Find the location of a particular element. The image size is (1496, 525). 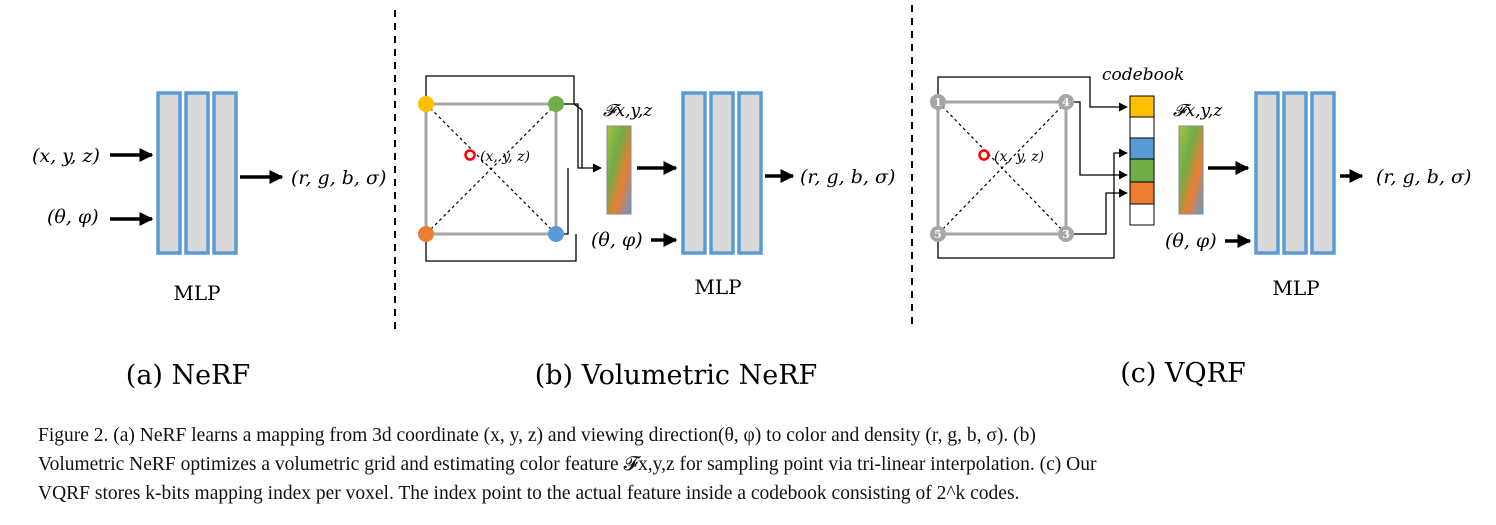

corner-index: 4 is located at coordinates (1066, 102).